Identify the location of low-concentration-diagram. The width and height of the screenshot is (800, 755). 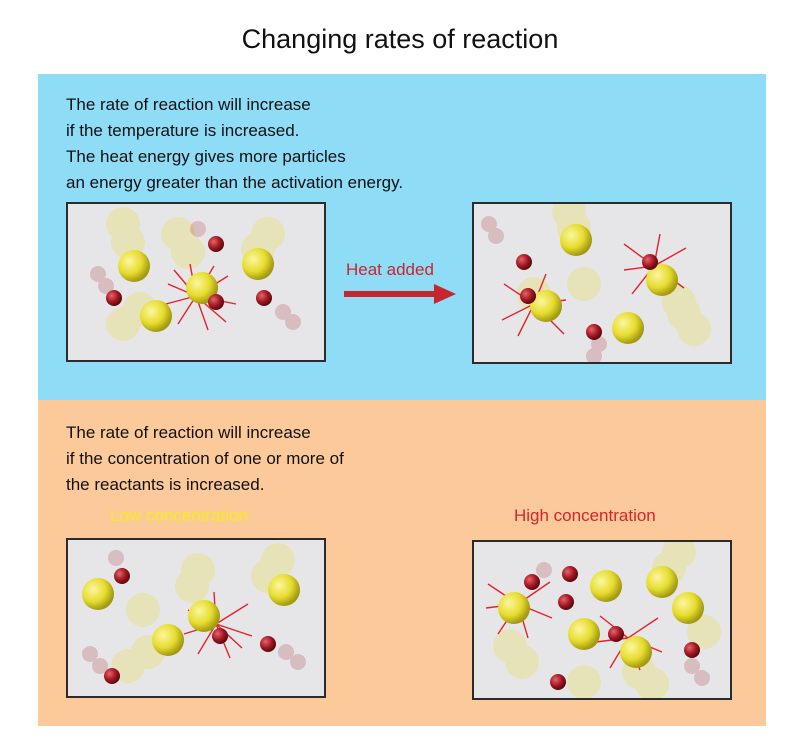
(196, 618).